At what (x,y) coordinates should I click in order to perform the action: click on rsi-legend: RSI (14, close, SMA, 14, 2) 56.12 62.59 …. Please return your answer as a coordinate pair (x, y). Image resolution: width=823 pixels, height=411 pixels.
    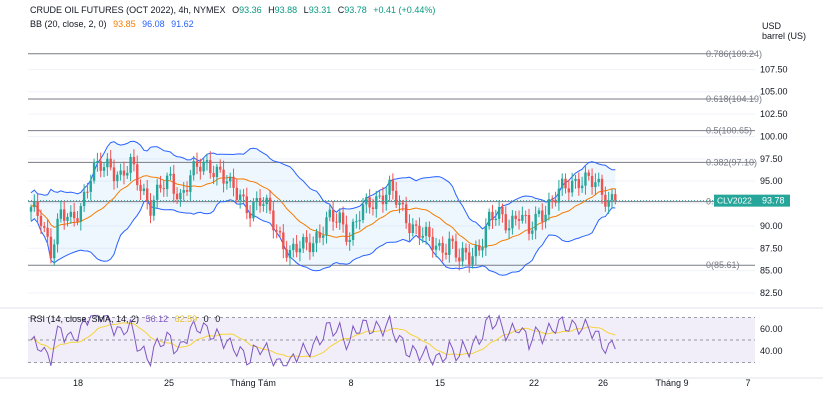
    Looking at the image, I should click on (127, 319).